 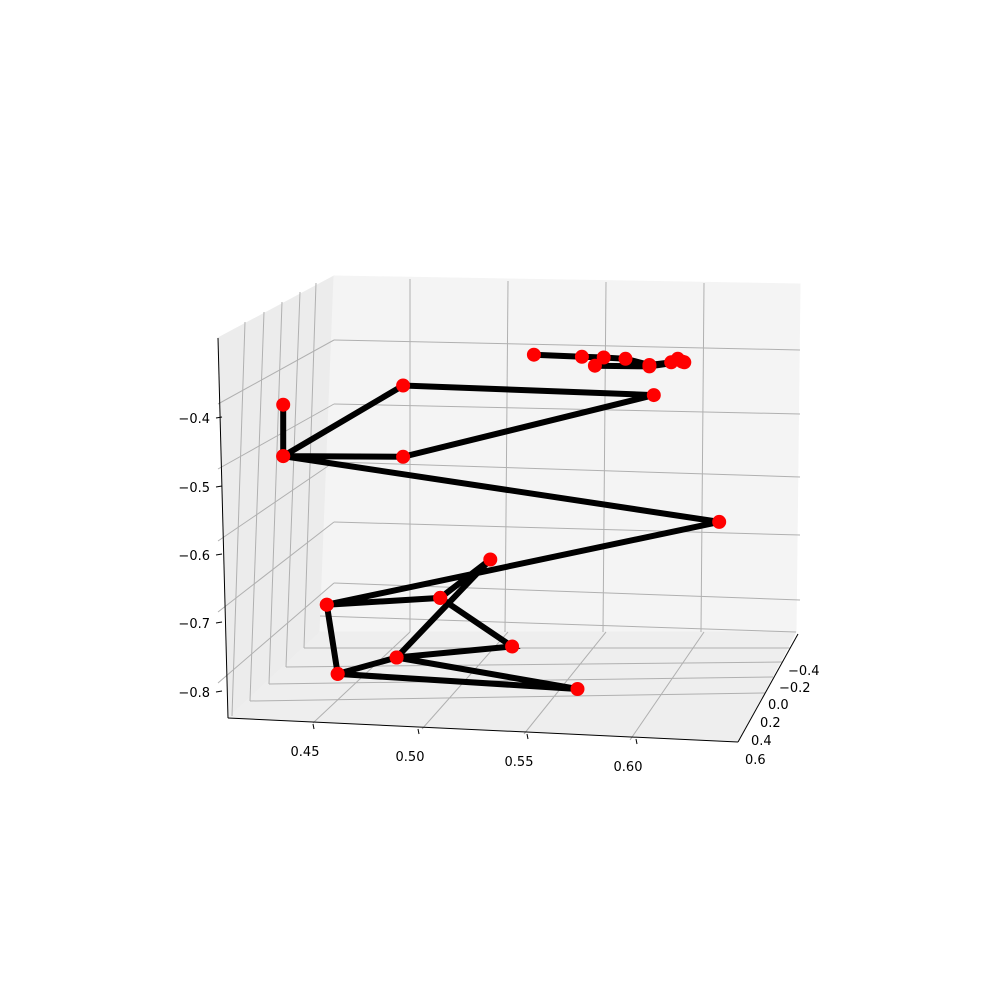 I want to click on x-tick-label: 0.60, so click(x=628, y=767).